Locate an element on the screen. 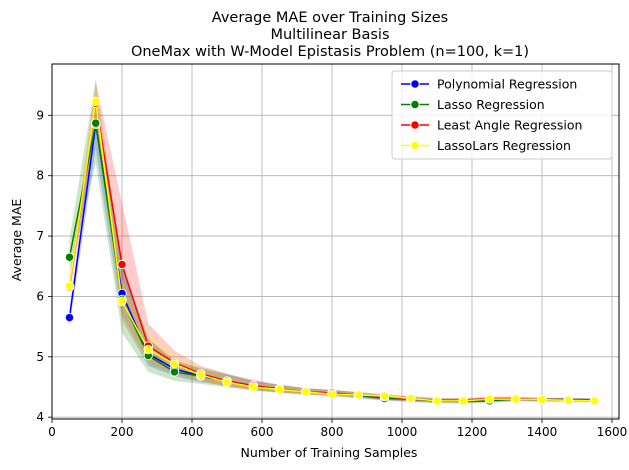 Image resolution: width=629 pixels, height=470 pixels. chart-title-line-1: Average MAE over Training Sizes is located at coordinates (330, 18).